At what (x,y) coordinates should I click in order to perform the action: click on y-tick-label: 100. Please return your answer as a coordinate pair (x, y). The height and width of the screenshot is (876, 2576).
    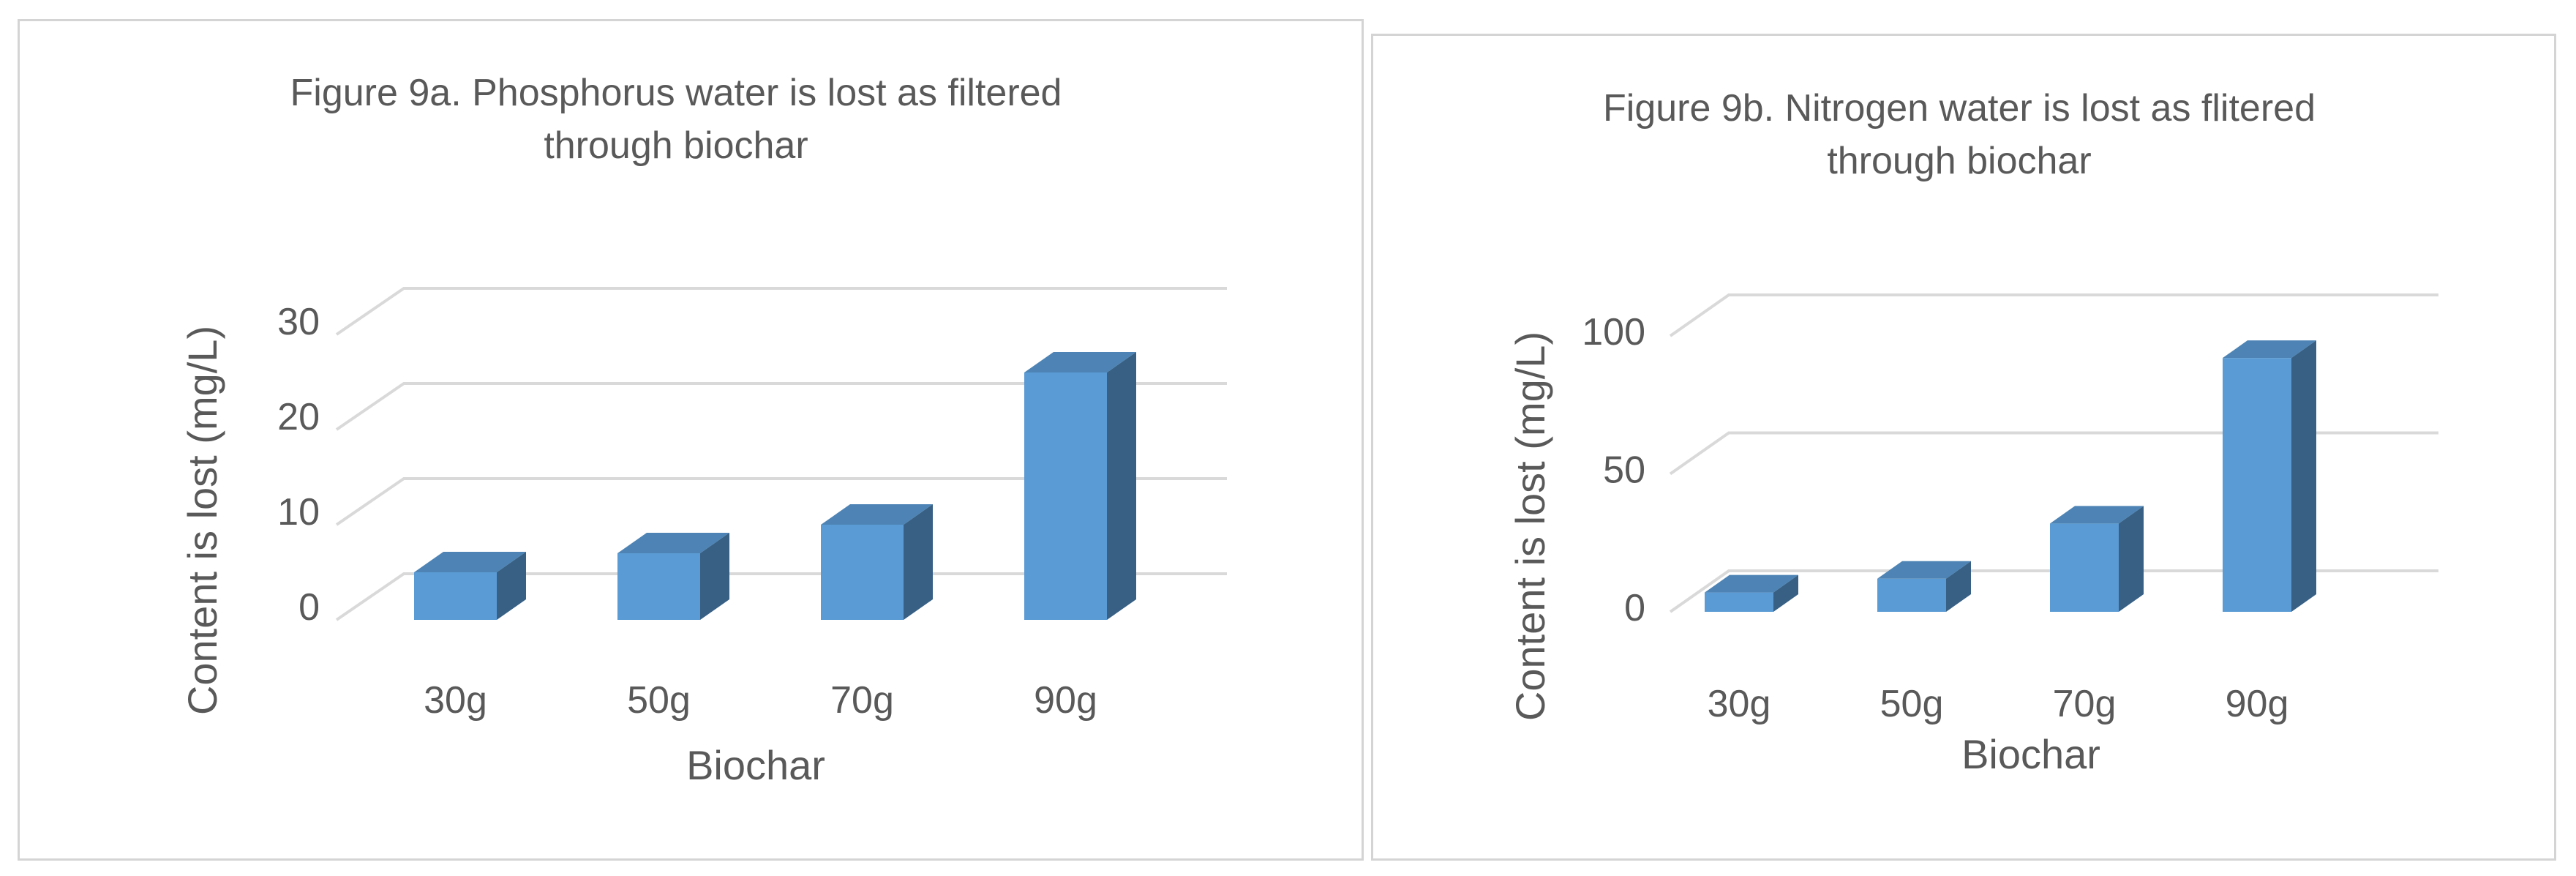
    Looking at the image, I should click on (1614, 332).